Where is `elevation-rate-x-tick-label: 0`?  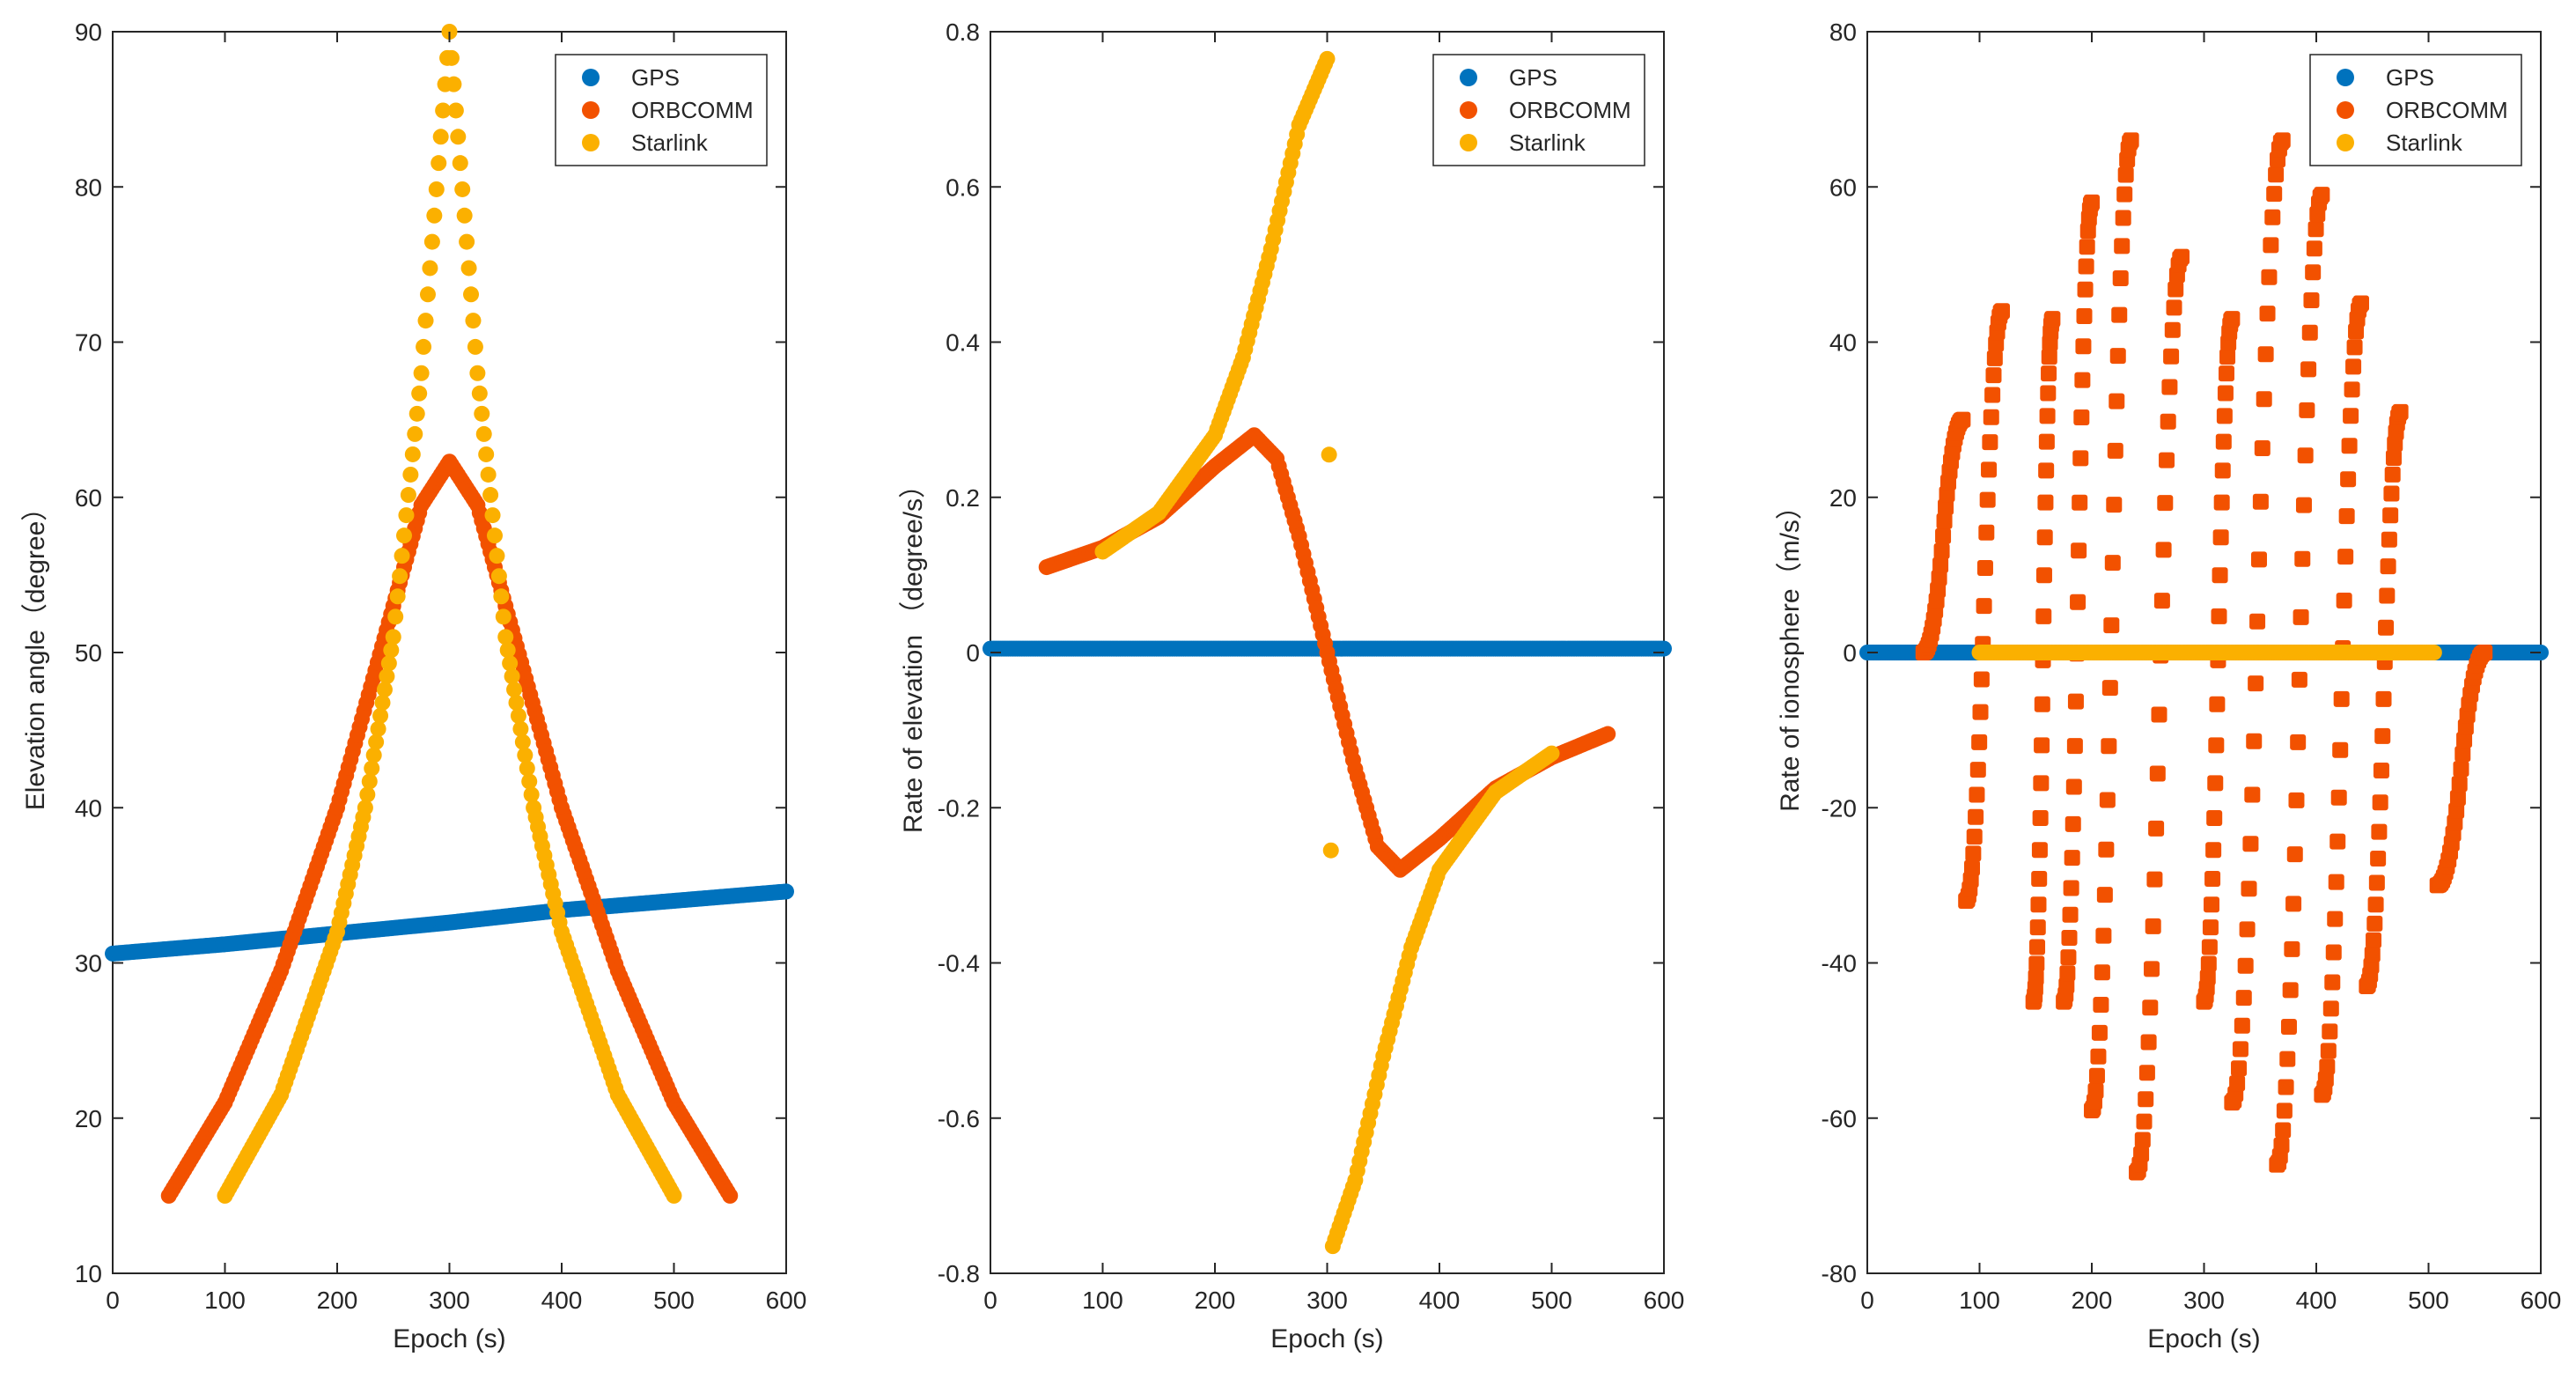 elevation-rate-x-tick-label: 0 is located at coordinates (990, 1300).